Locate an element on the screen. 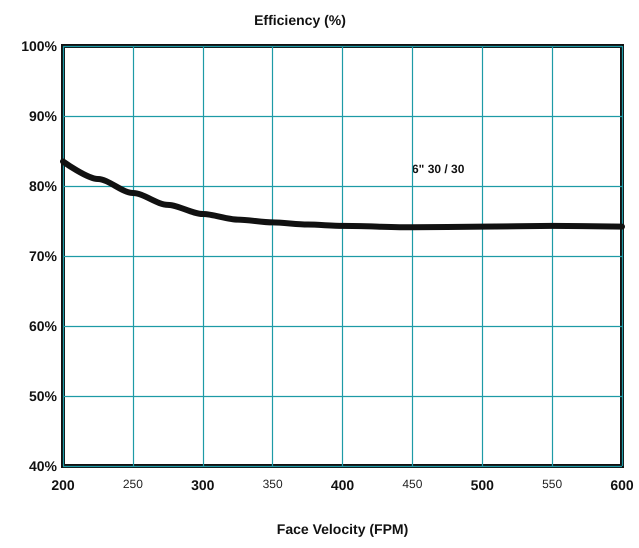 The width and height of the screenshot is (639, 548). y-tick-label: 100% is located at coordinates (39, 46).